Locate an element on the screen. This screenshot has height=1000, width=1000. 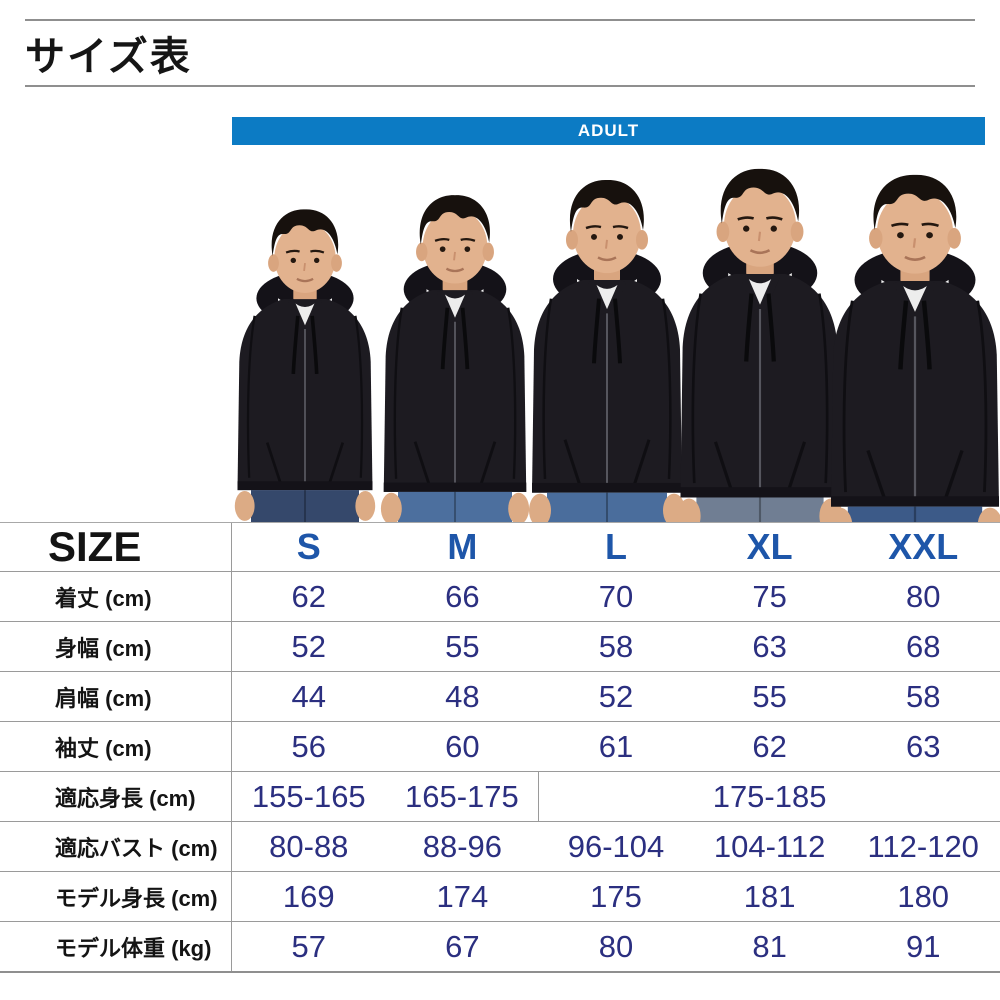
table-row-model-height: モデル身長 (cm) 169 174 175 181 180 is located at coordinates (500, 897).